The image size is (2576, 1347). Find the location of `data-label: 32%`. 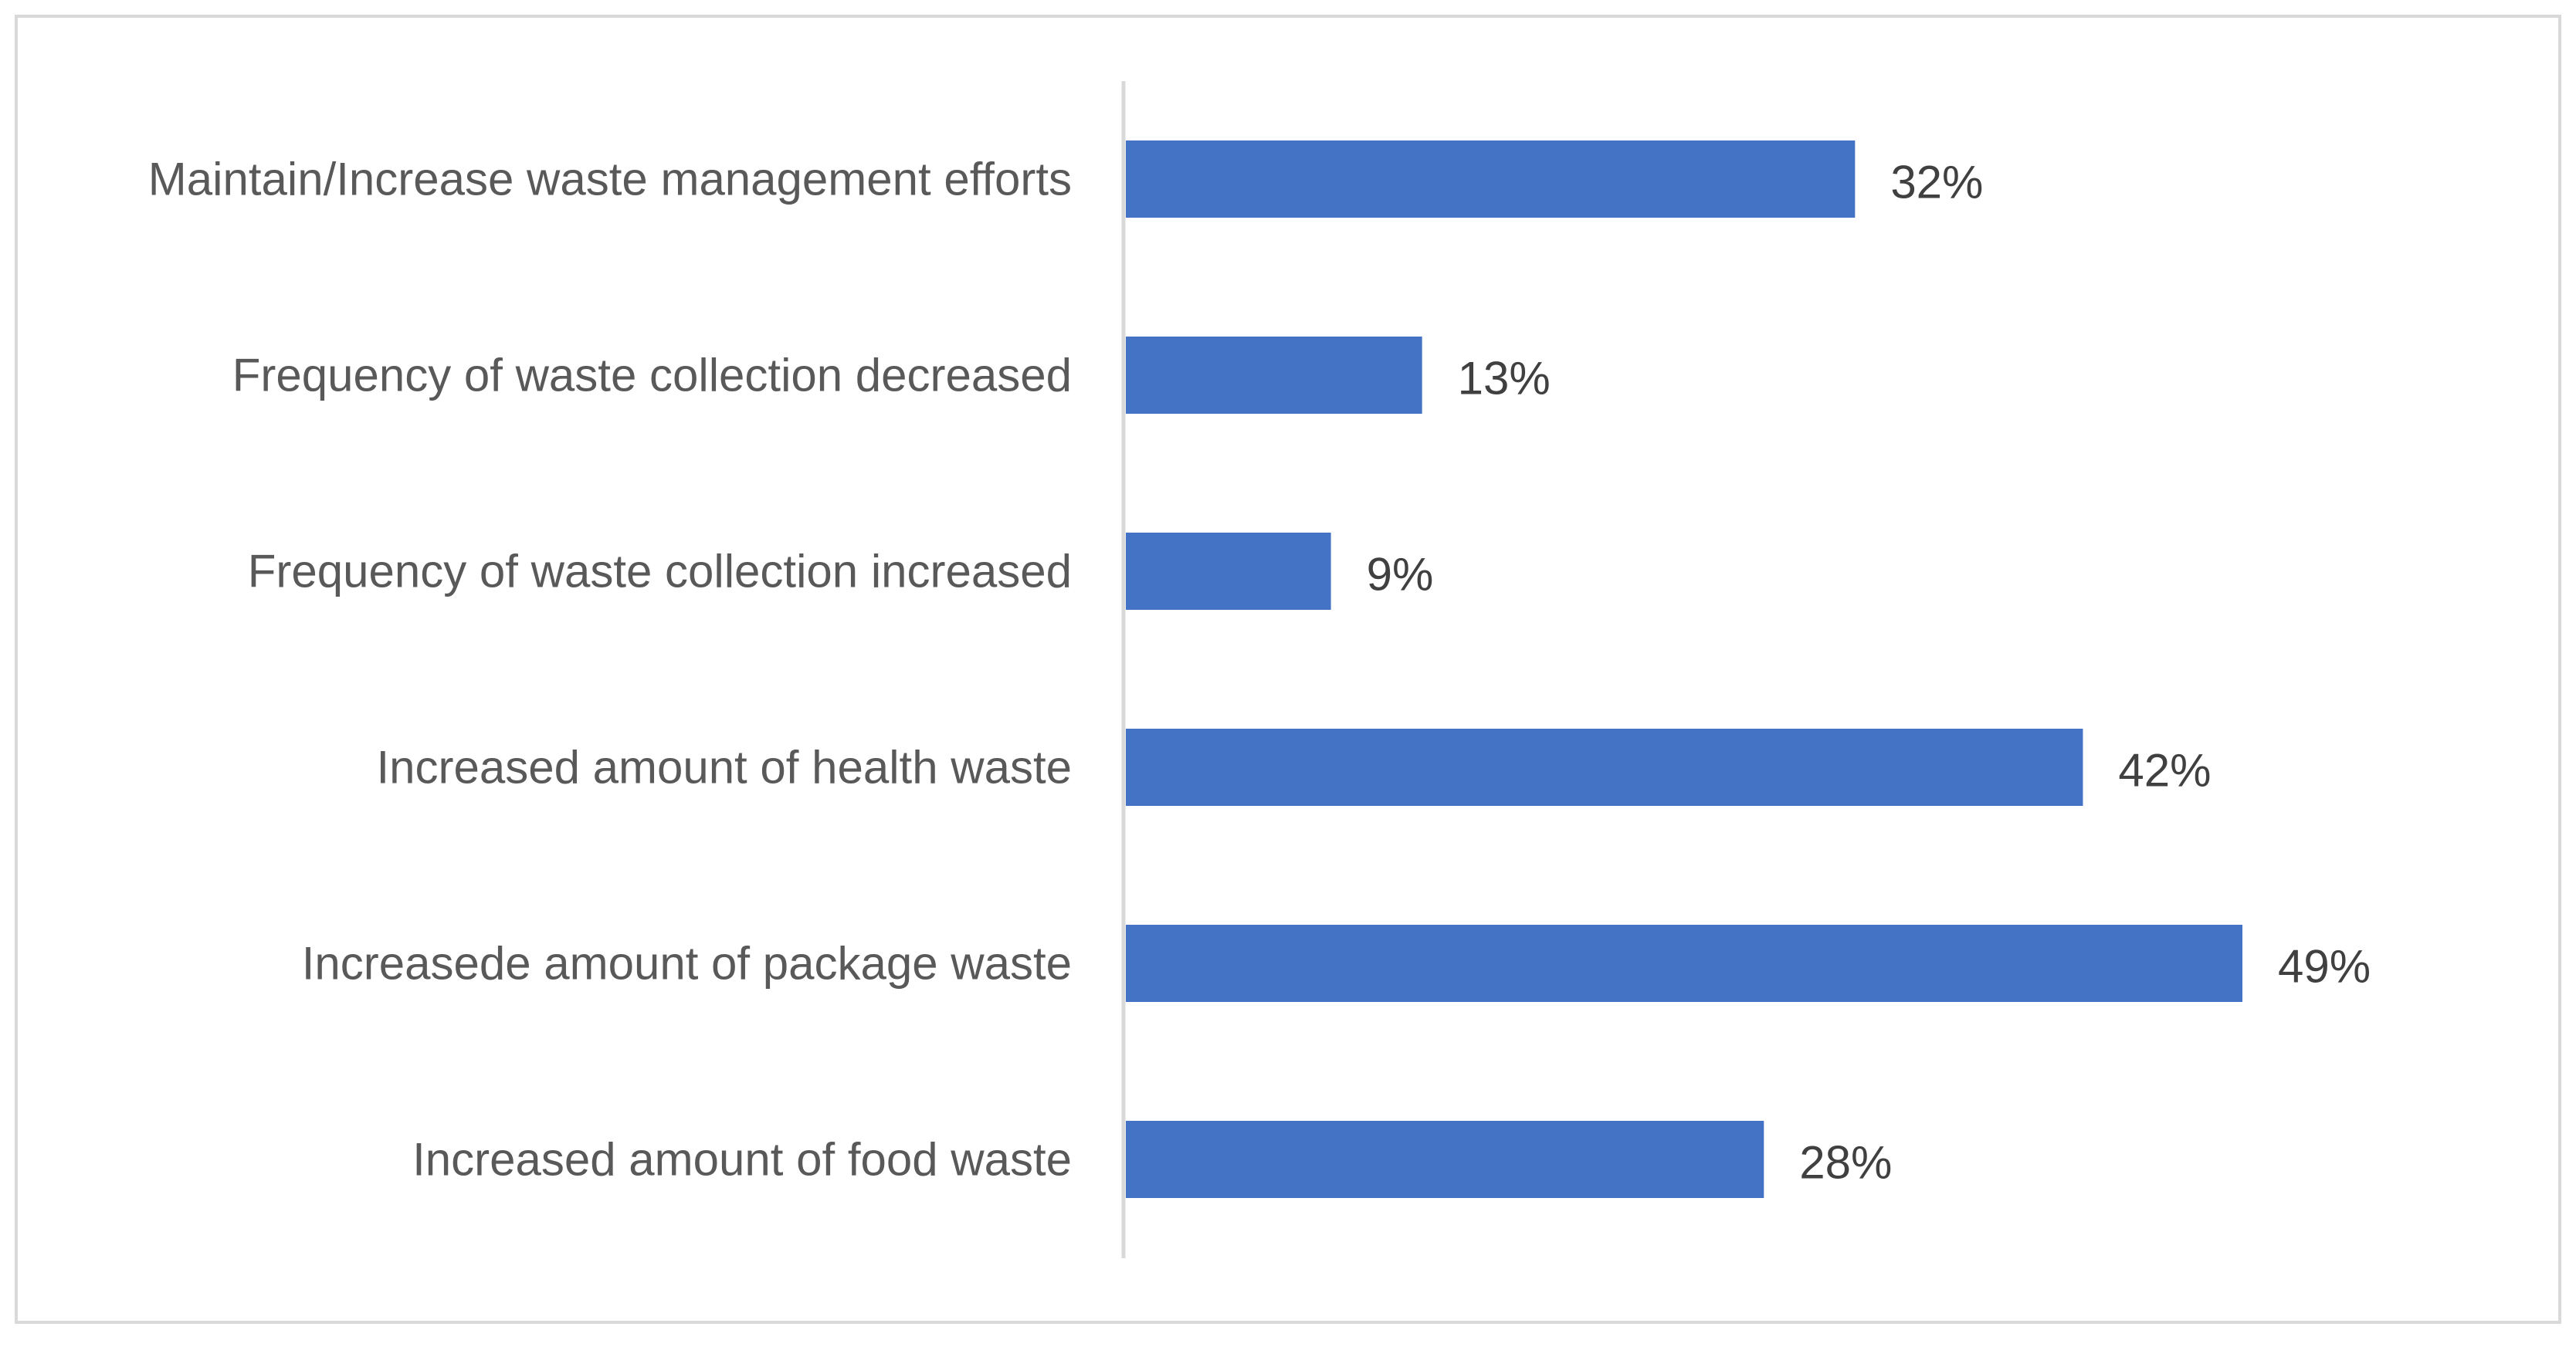

data-label: 32% is located at coordinates (1936, 182).